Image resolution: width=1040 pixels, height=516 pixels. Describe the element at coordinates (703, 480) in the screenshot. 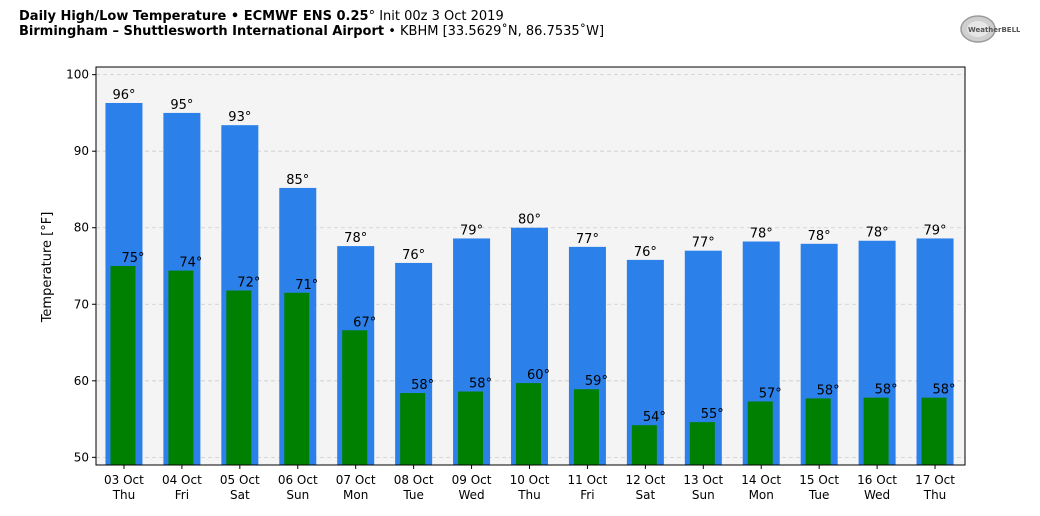

I see `x-tick-date: 13 Oct` at that location.